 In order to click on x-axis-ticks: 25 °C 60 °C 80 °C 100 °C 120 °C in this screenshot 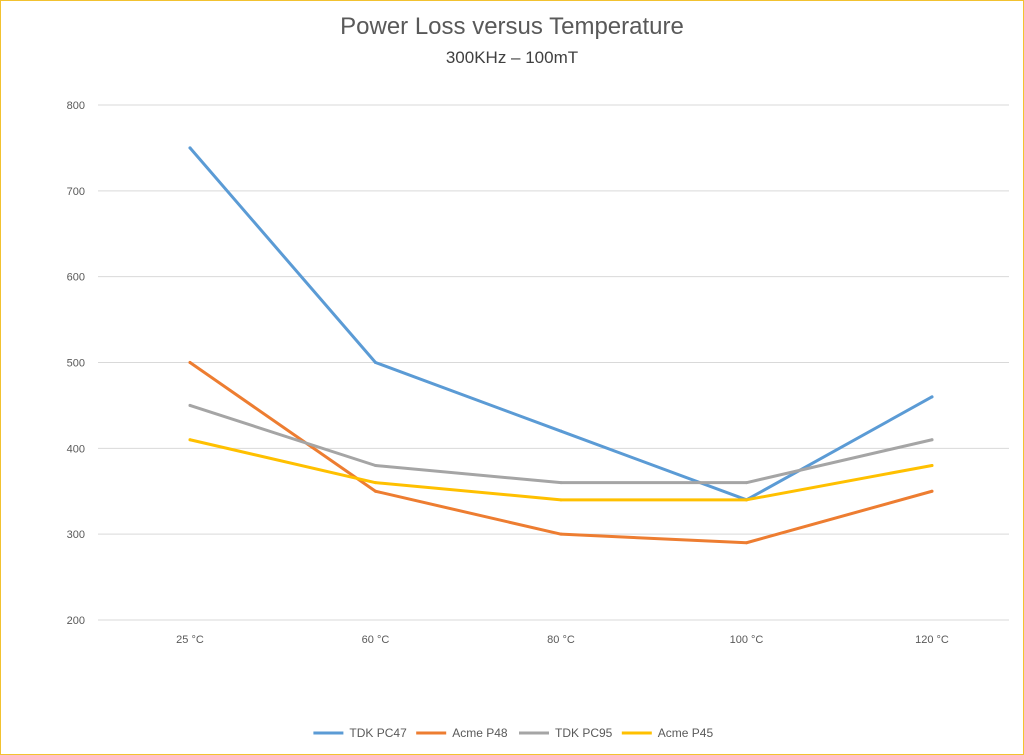, I will do `click(562, 640)`.